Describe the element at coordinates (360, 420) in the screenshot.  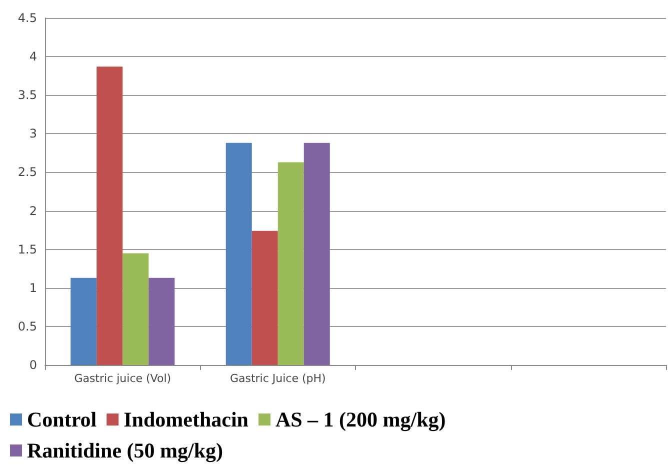
I see `legend-label: AS – 1 (200 mg/kg)` at that location.